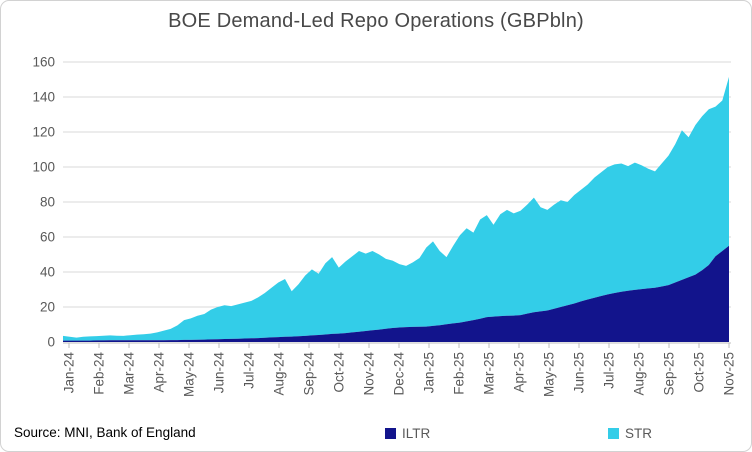  What do you see at coordinates (579, 372) in the screenshot?
I see `x-axis-label: Jun-25` at bounding box center [579, 372].